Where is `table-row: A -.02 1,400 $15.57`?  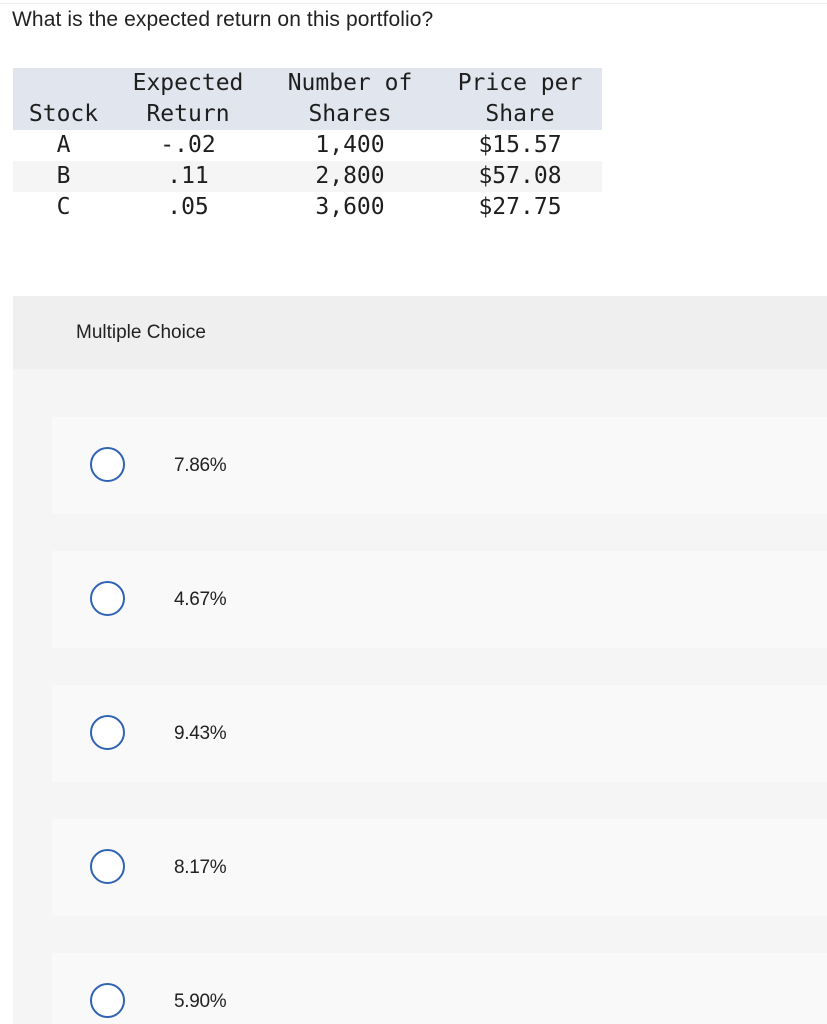
table-row: A -.02 1,400 $15.57 is located at coordinates (307, 145).